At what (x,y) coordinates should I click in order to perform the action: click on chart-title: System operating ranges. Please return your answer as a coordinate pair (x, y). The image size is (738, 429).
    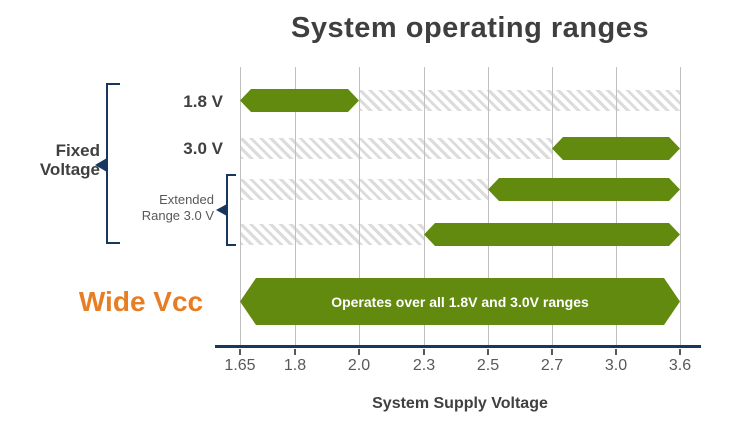
    Looking at the image, I should click on (470, 28).